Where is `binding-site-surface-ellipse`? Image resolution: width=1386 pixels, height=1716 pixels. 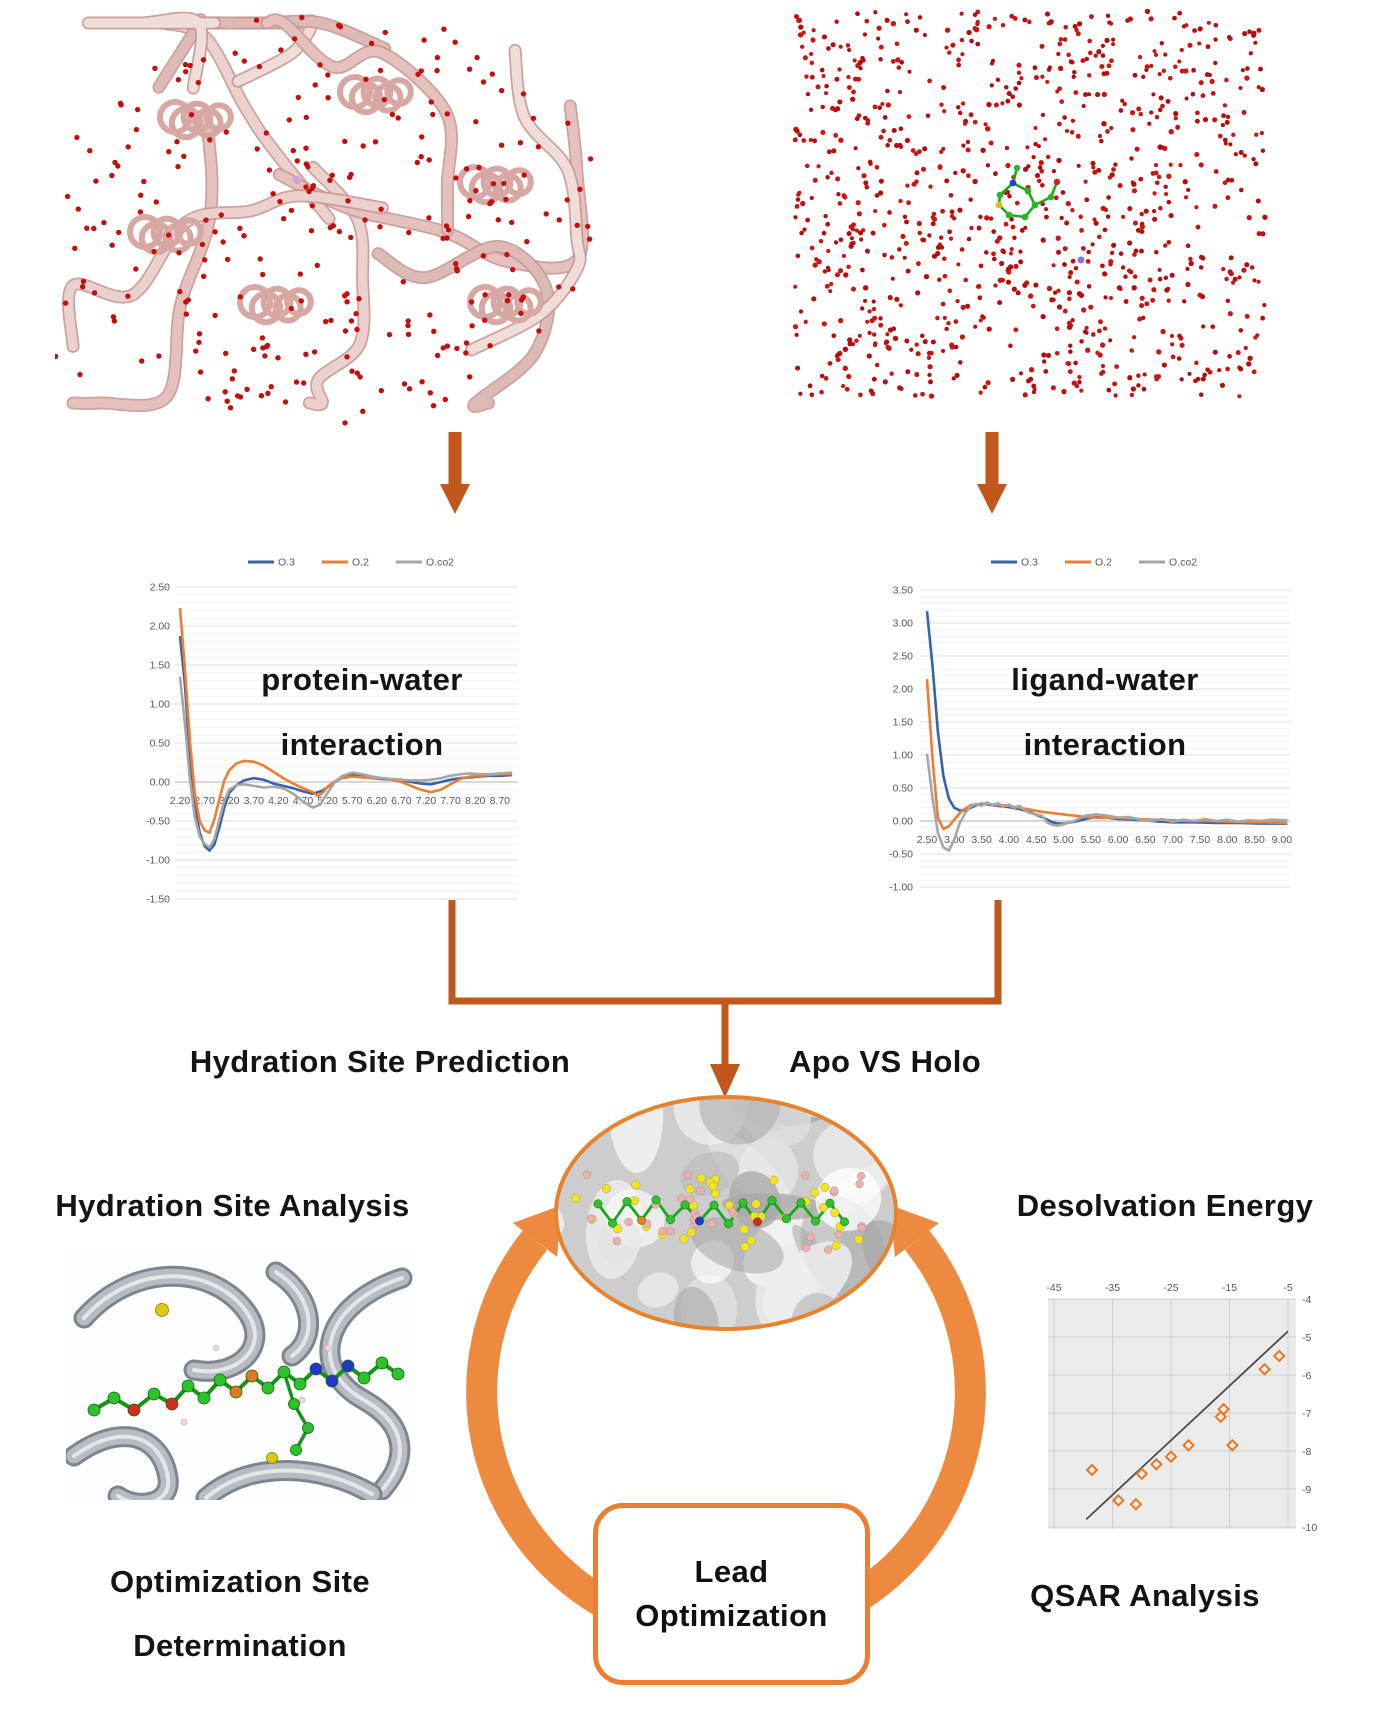
binding-site-surface-ellipse is located at coordinates (726, 1213).